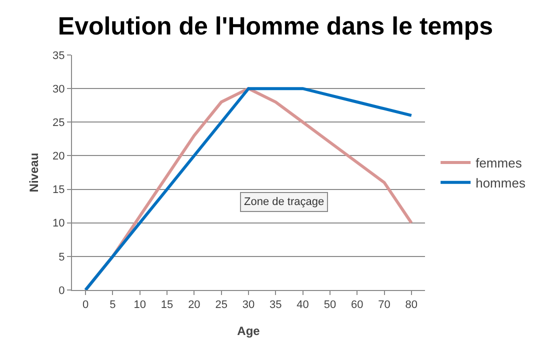 This screenshot has width=551, height=338. Describe the element at coordinates (140, 305) in the screenshot. I see `x-tick-label: 10` at that location.